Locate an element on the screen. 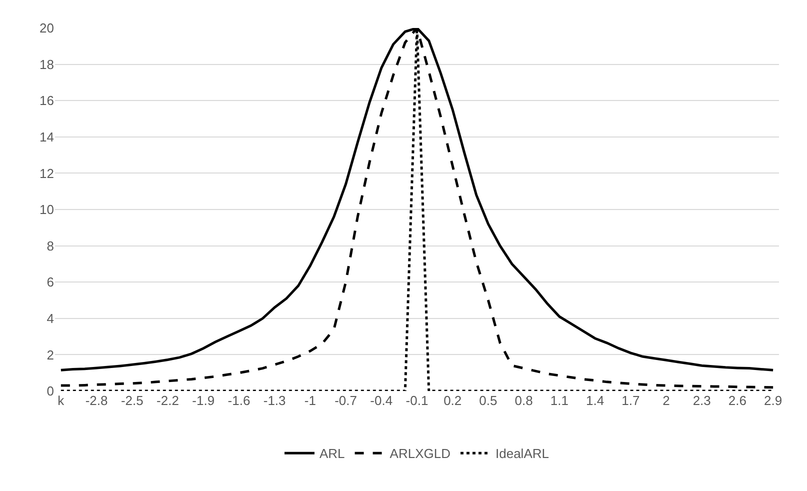  x-tick-label: -1 is located at coordinates (310, 400).